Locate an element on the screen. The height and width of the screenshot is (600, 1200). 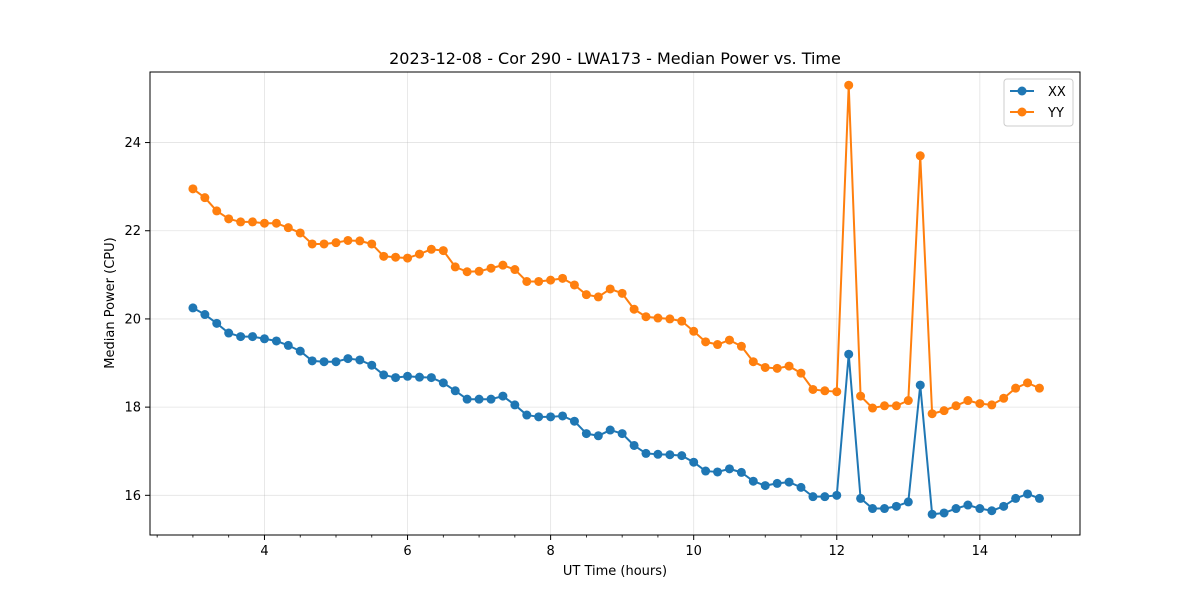
legend: XX YY is located at coordinates (1038, 102).